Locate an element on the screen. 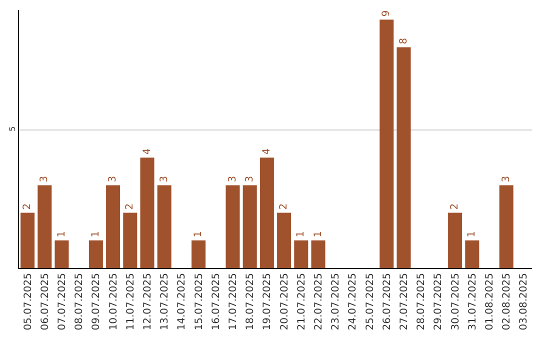  x-tick-label: 19.07.2025 is located at coordinates (268, 301).